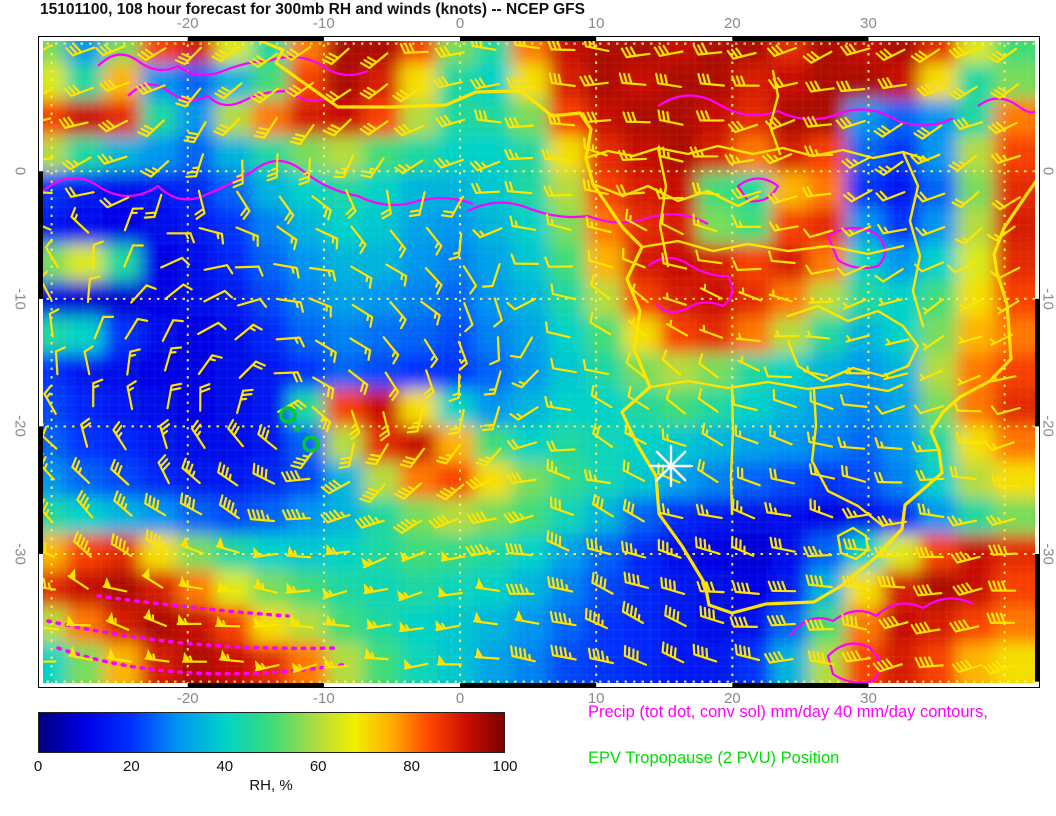  Describe the element at coordinates (225, 766) in the screenshot. I see `colorbar-tick: 40` at that location.